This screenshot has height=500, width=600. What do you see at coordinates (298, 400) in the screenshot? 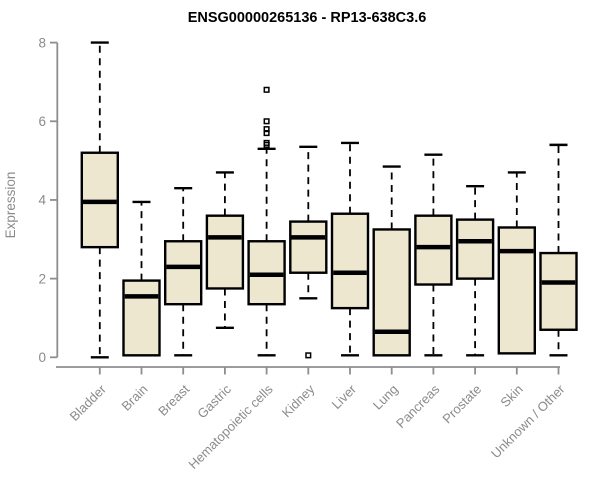
I see `x-category-label: Kidney` at bounding box center [298, 400].